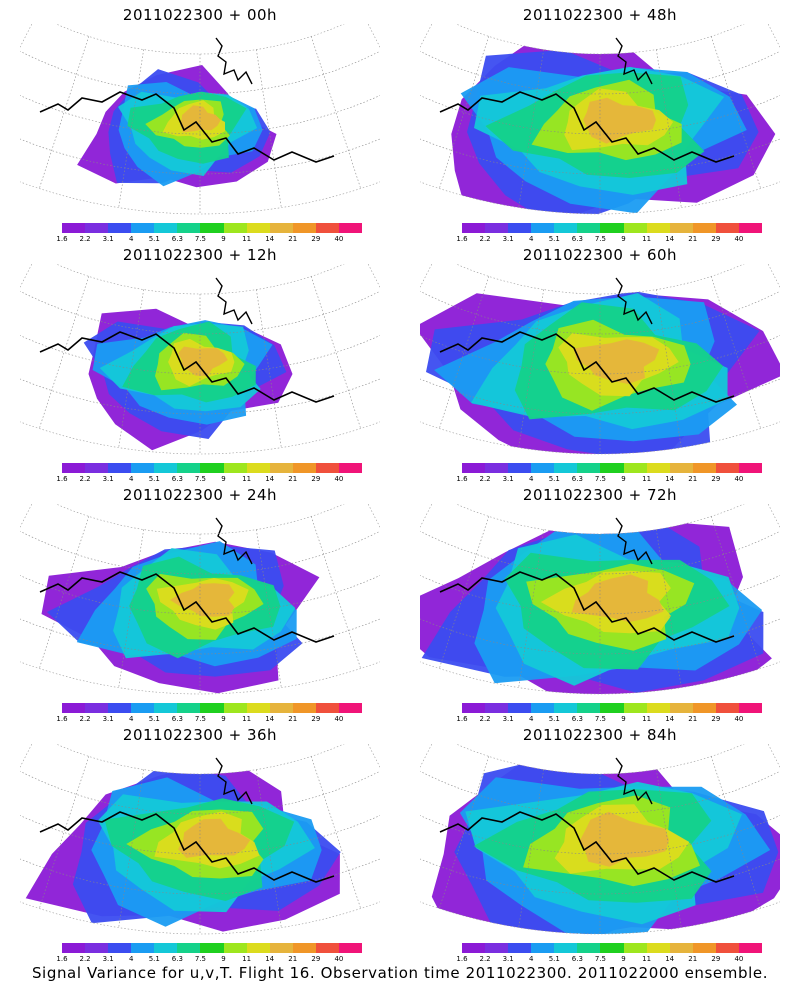 This screenshot has height=1000, width=800. What do you see at coordinates (600, 735) in the screenshot?
I see `panel-title: 2011022300 + 84h` at bounding box center [600, 735].